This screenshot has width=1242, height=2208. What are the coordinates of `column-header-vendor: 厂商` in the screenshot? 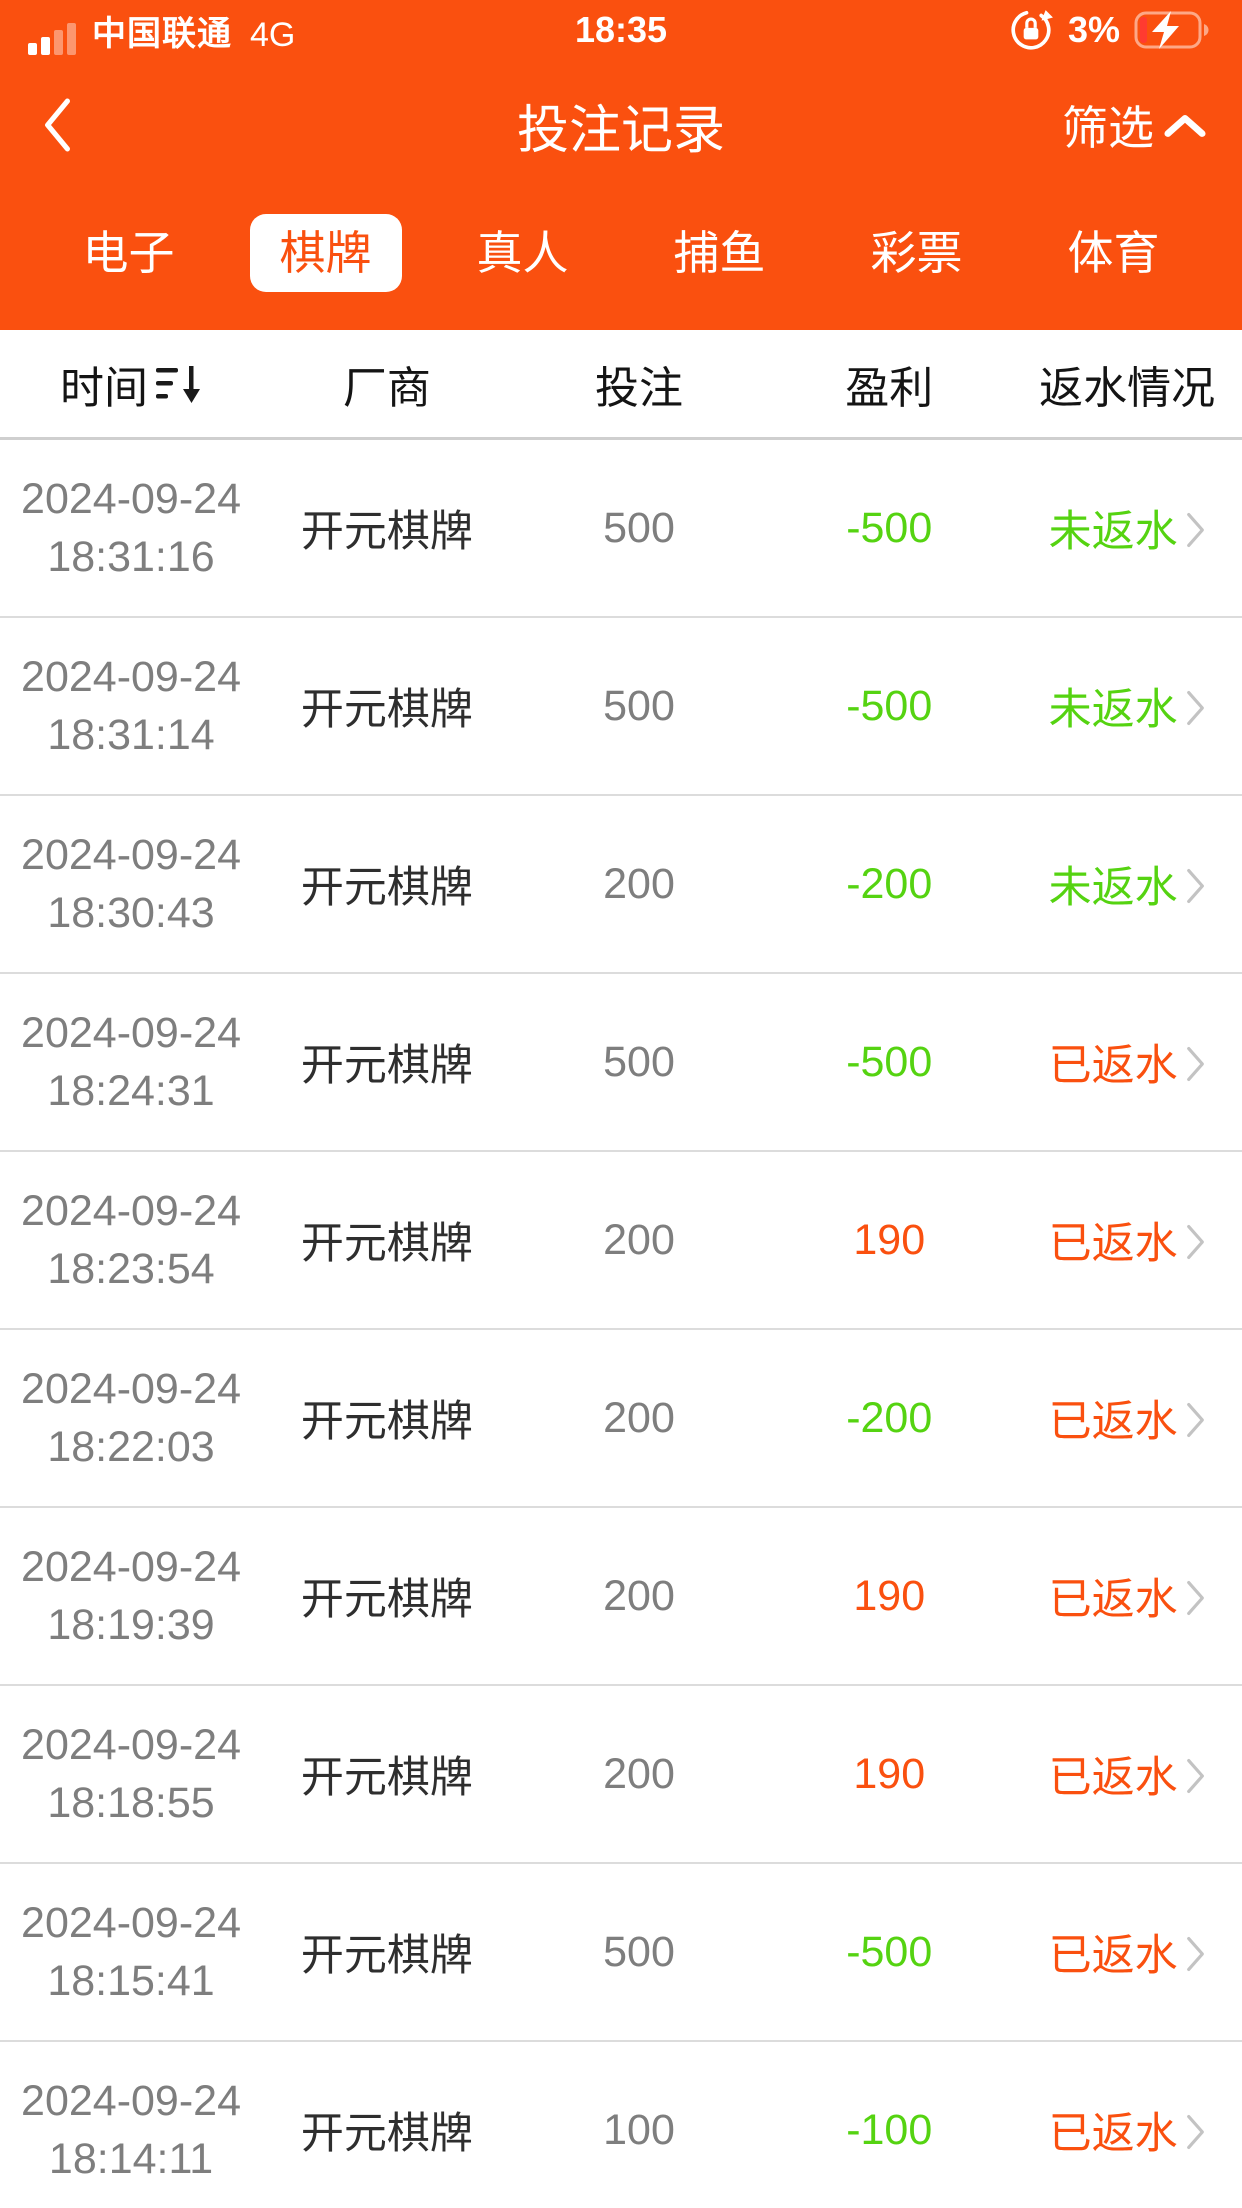 It's located at (386, 388).